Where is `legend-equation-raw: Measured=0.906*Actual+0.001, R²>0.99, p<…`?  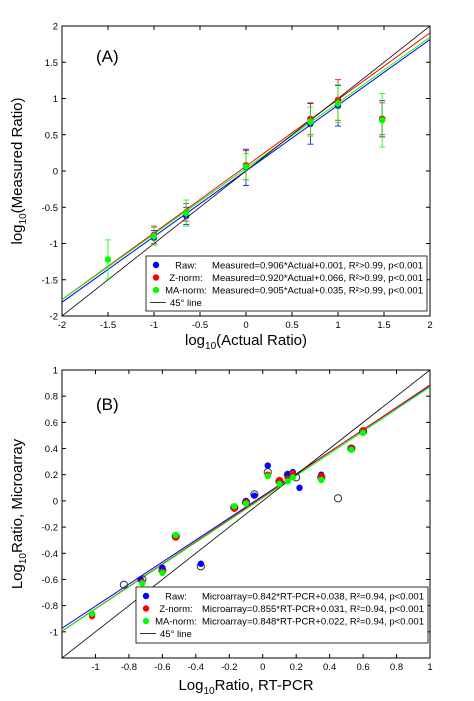 legend-equation-raw: Measured=0.906*Actual+0.001, R²>0.99, p<… is located at coordinates (317, 266).